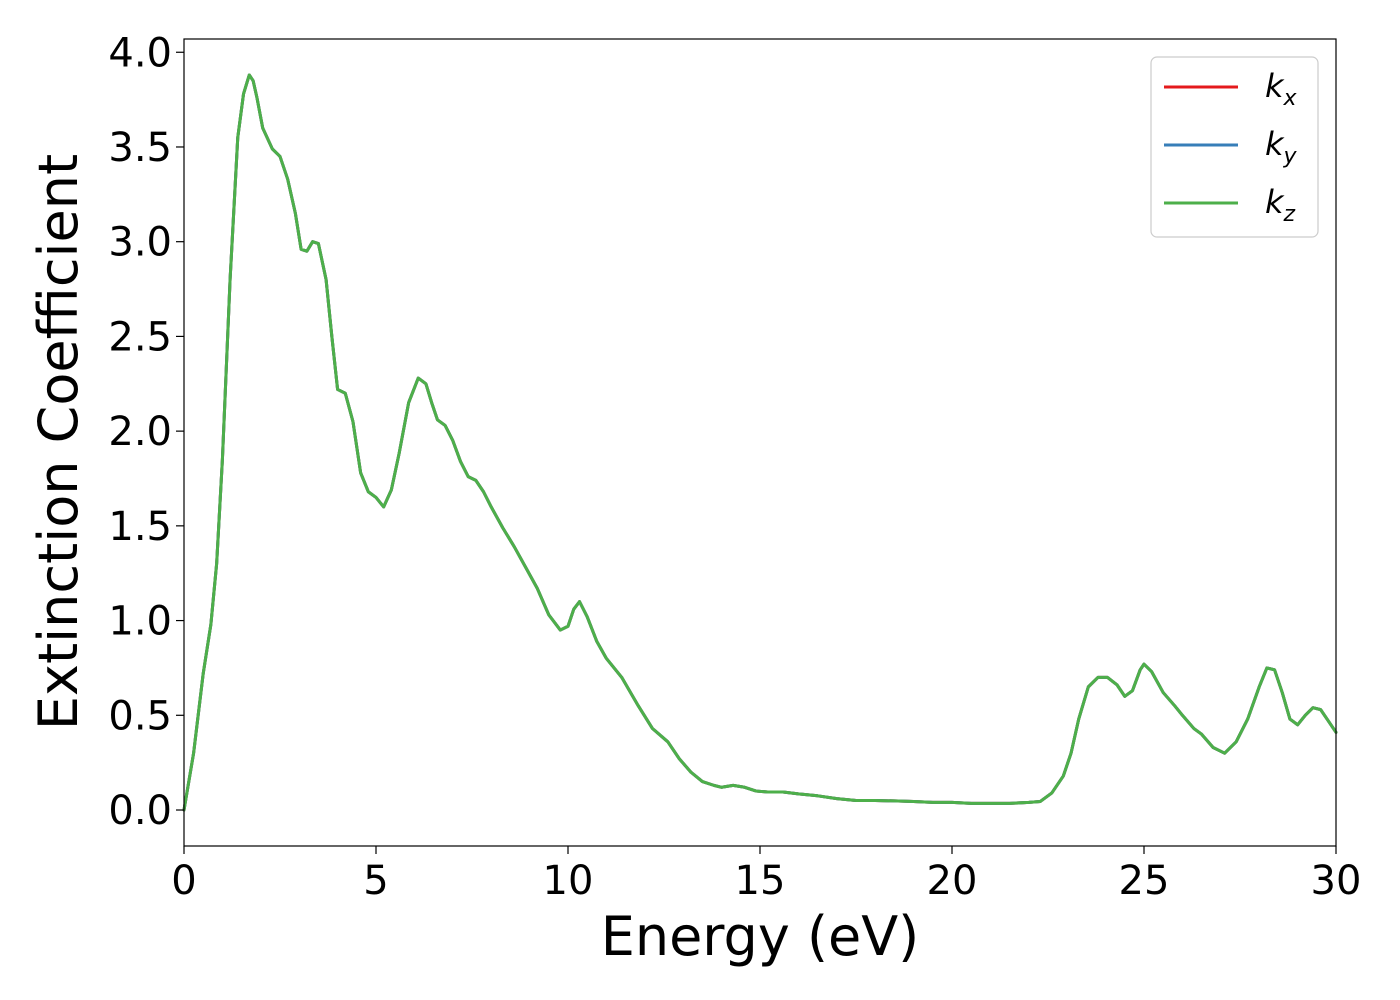 The width and height of the screenshot is (1400, 1000). What do you see at coordinates (140, 716) in the screenshot?
I see `y-tick-label: 0.5` at bounding box center [140, 716].